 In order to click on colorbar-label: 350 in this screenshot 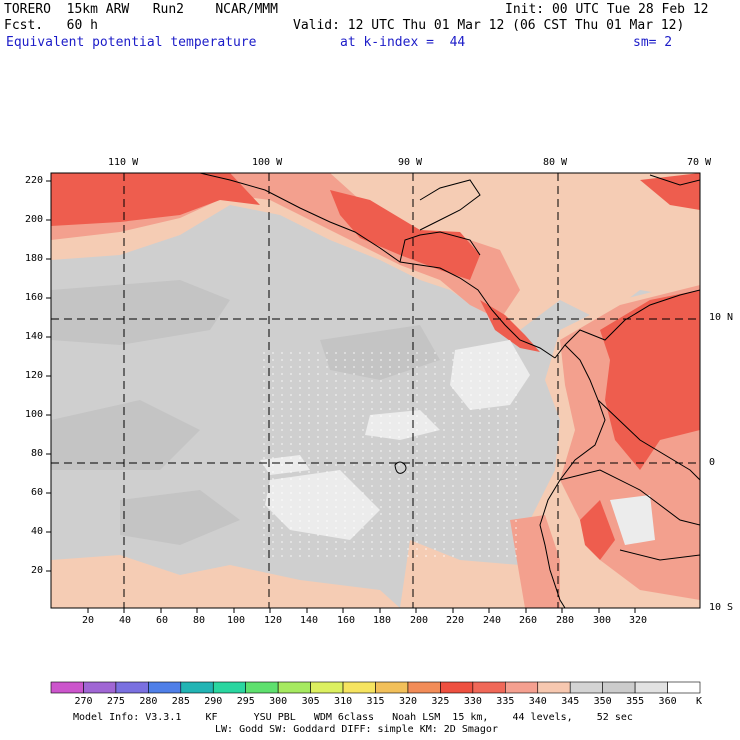, I will do `click(602, 701)`.